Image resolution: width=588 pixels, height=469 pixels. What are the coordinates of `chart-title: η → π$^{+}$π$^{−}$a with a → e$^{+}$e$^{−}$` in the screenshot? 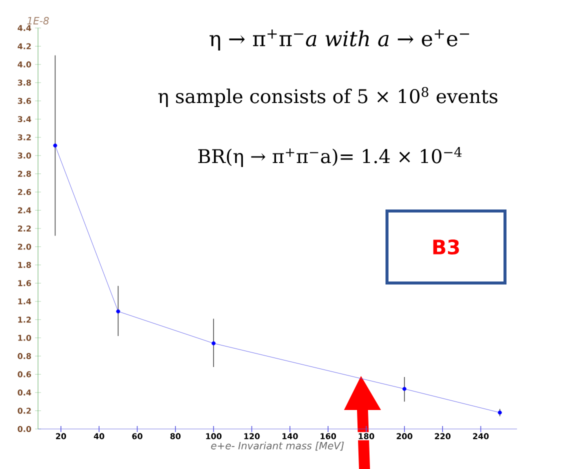 It's located at (340, 40).